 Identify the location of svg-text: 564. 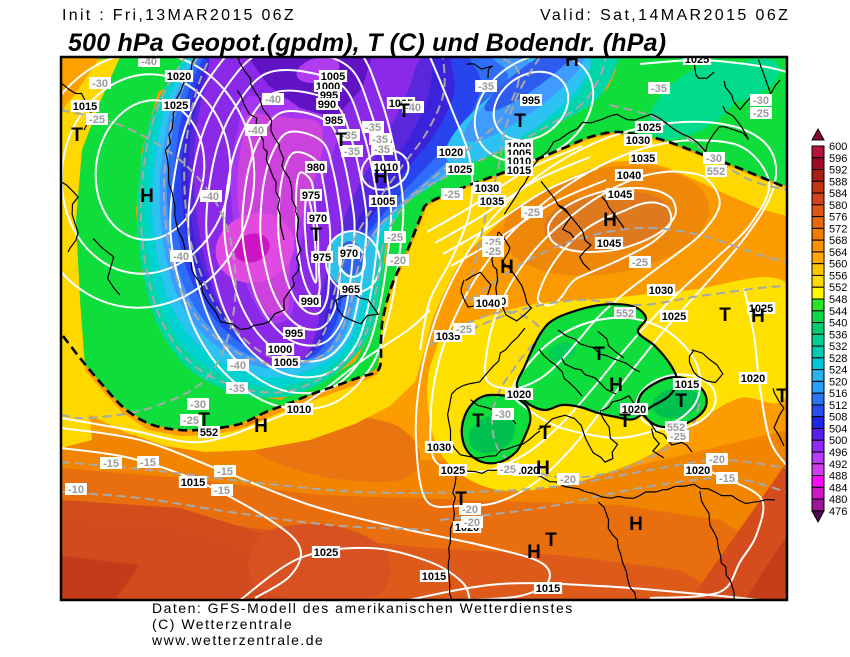
(838, 253).